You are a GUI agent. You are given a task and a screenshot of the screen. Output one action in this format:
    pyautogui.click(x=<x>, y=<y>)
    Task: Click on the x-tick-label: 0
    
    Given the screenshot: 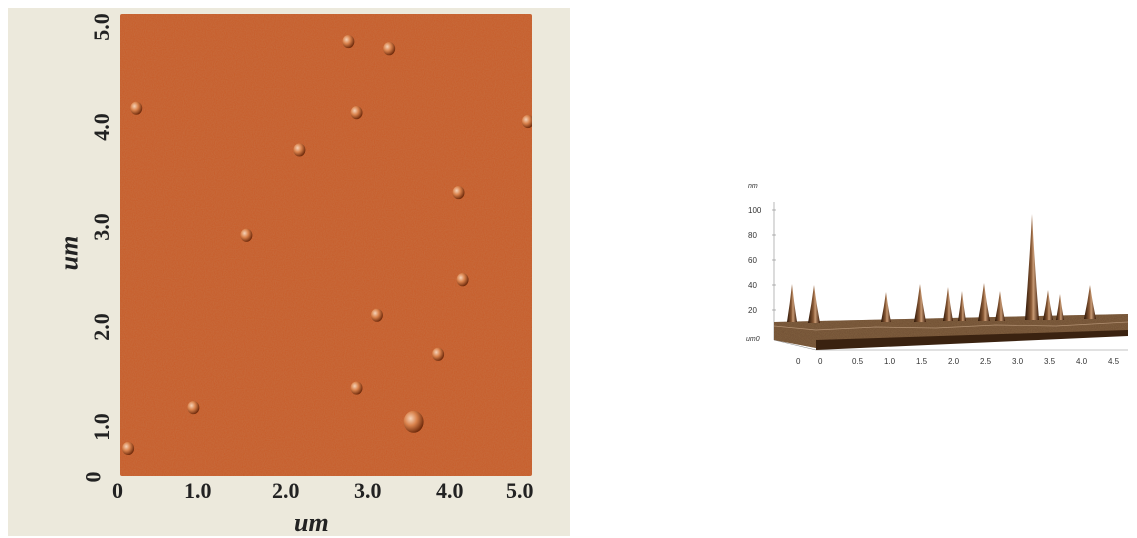 What is the action you would take?
    pyautogui.click(x=117, y=491)
    